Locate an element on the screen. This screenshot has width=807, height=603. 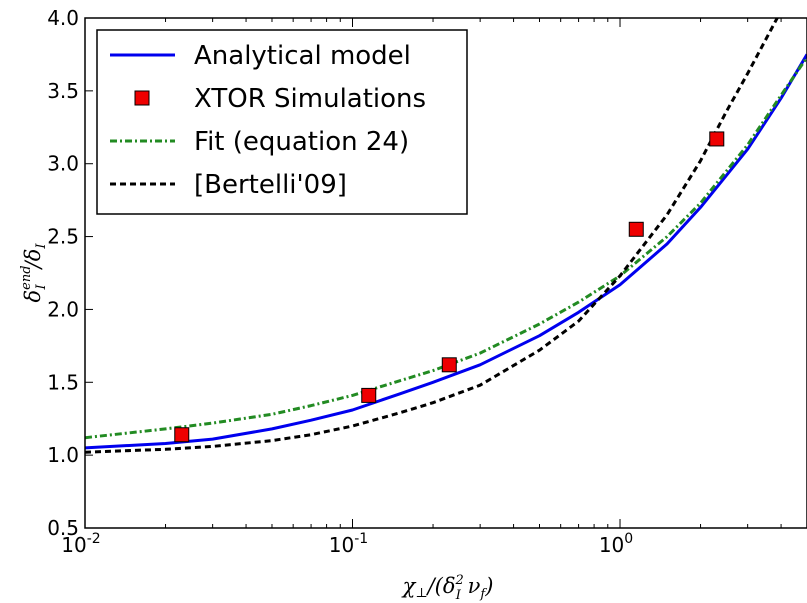
y-tick-label: 3.0 is located at coordinates (63, 164).